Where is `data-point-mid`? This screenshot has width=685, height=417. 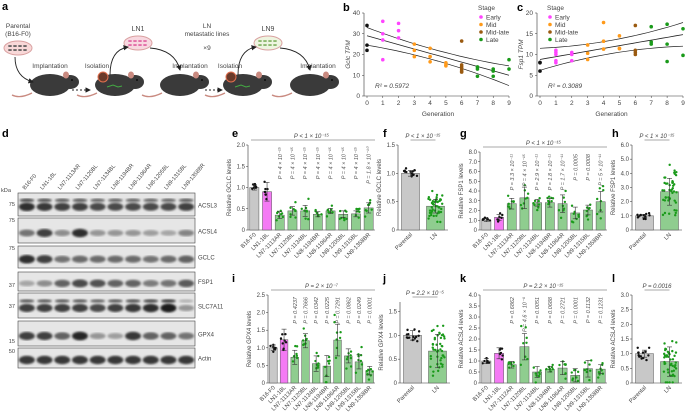 data-point-mid is located at coordinates (414, 44).